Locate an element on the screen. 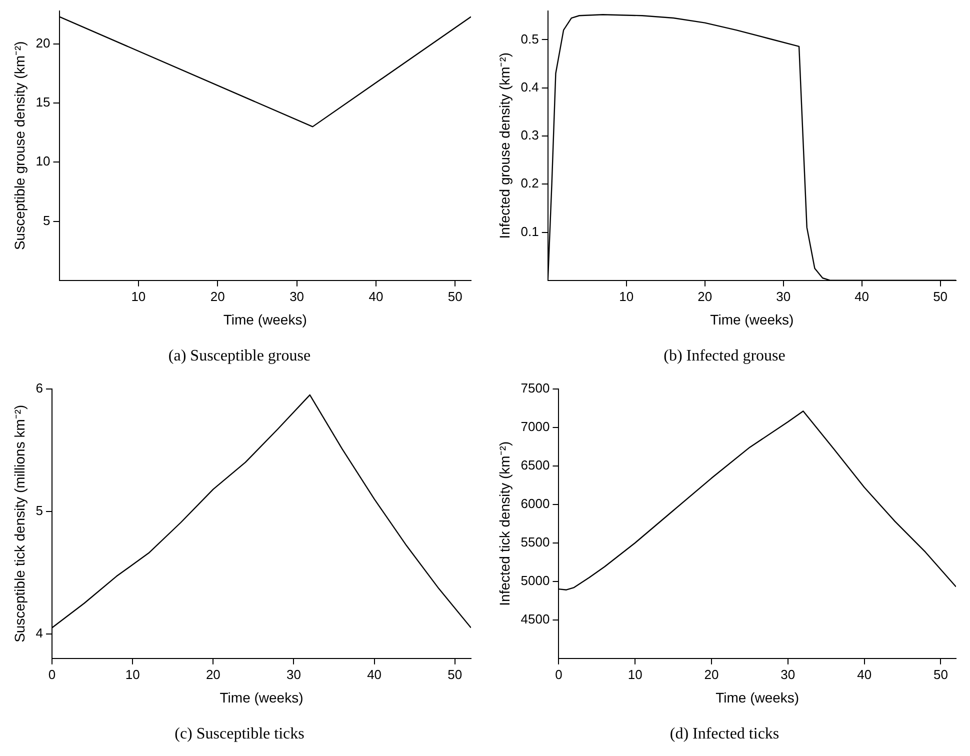 The height and width of the screenshot is (756, 970). y-axis-title: Susceptible tick density (millions km⁻²) is located at coordinates (19, 523).